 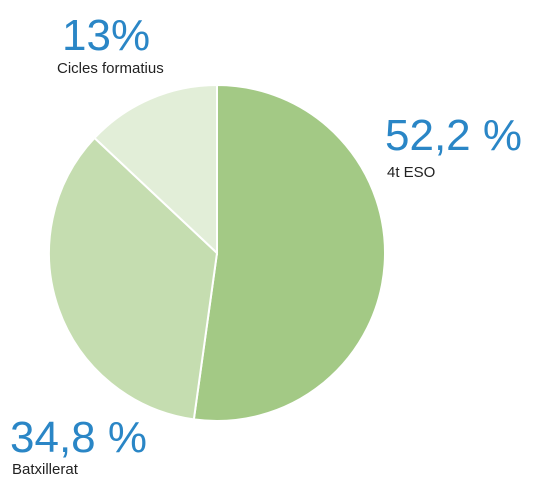 I want to click on value-label: 13%, so click(x=106, y=35).